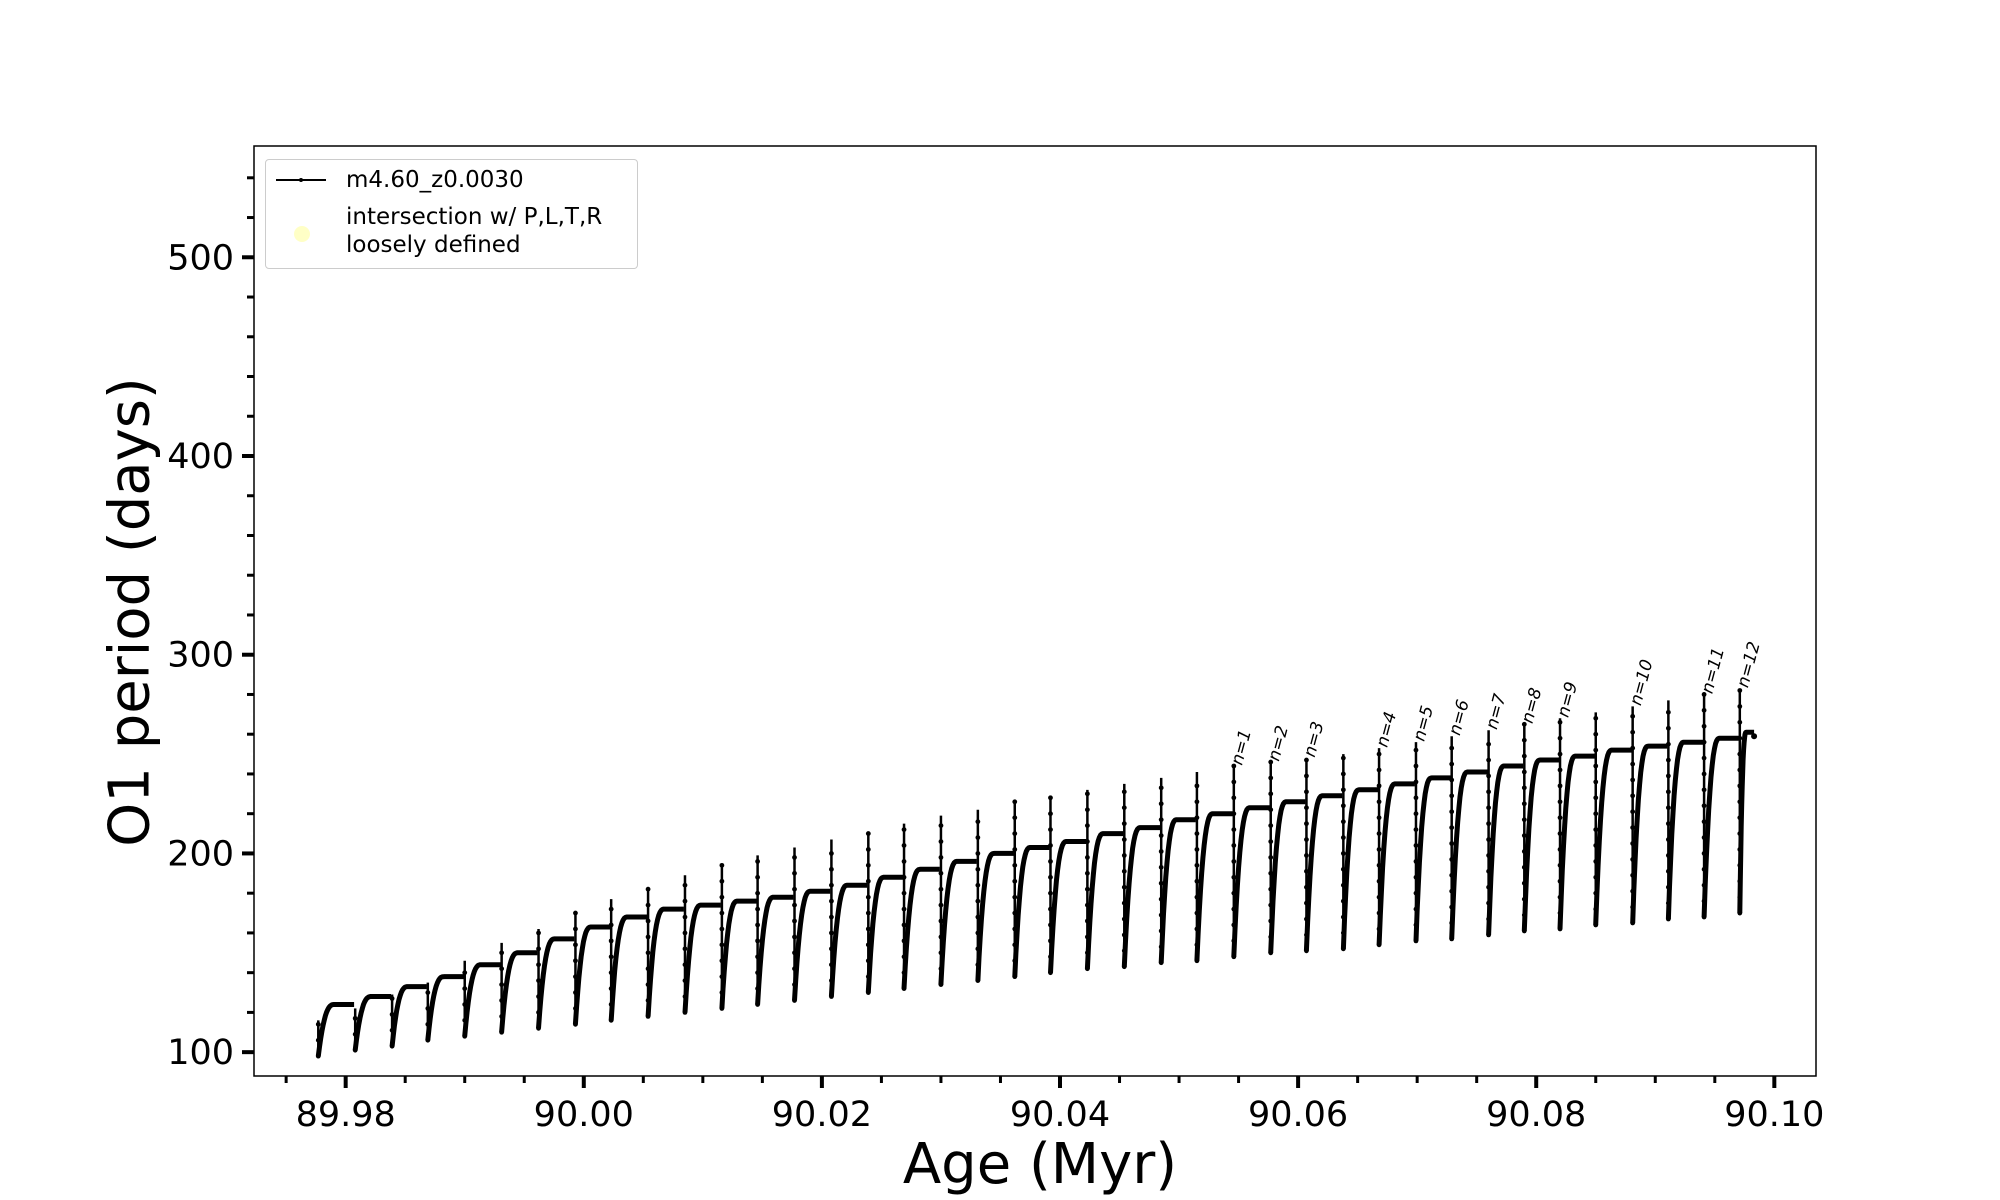 The height and width of the screenshot is (1200, 2000). I want to click on x-axis-ticks: 89.98 90.00 90.02 90.04 90.06 90.08 90.10, so click(1054, 1105).